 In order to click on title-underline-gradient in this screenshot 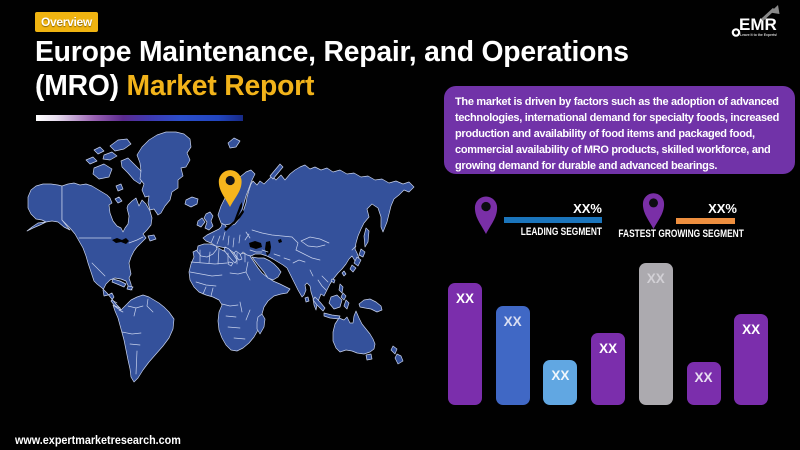, I will do `click(139, 118)`.